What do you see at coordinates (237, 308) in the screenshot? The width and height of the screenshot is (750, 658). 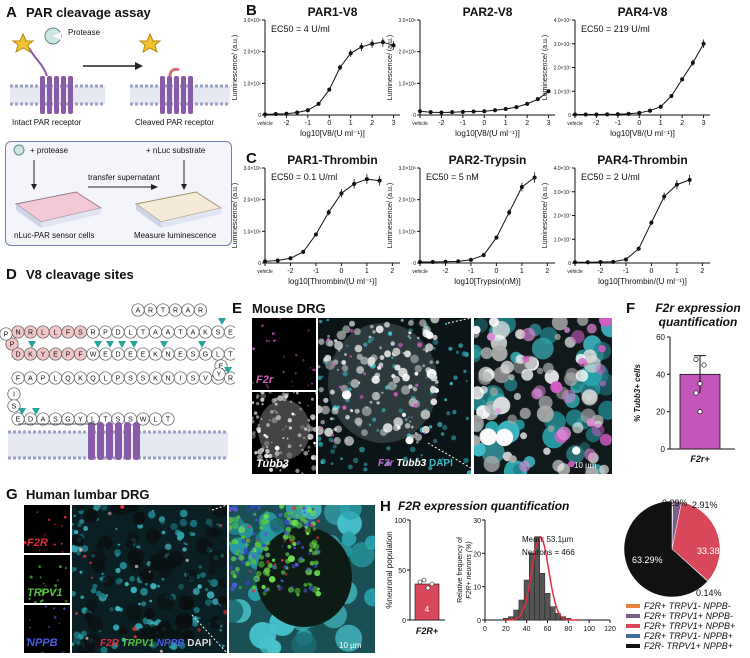 I see `panel-label-e: E` at bounding box center [237, 308].